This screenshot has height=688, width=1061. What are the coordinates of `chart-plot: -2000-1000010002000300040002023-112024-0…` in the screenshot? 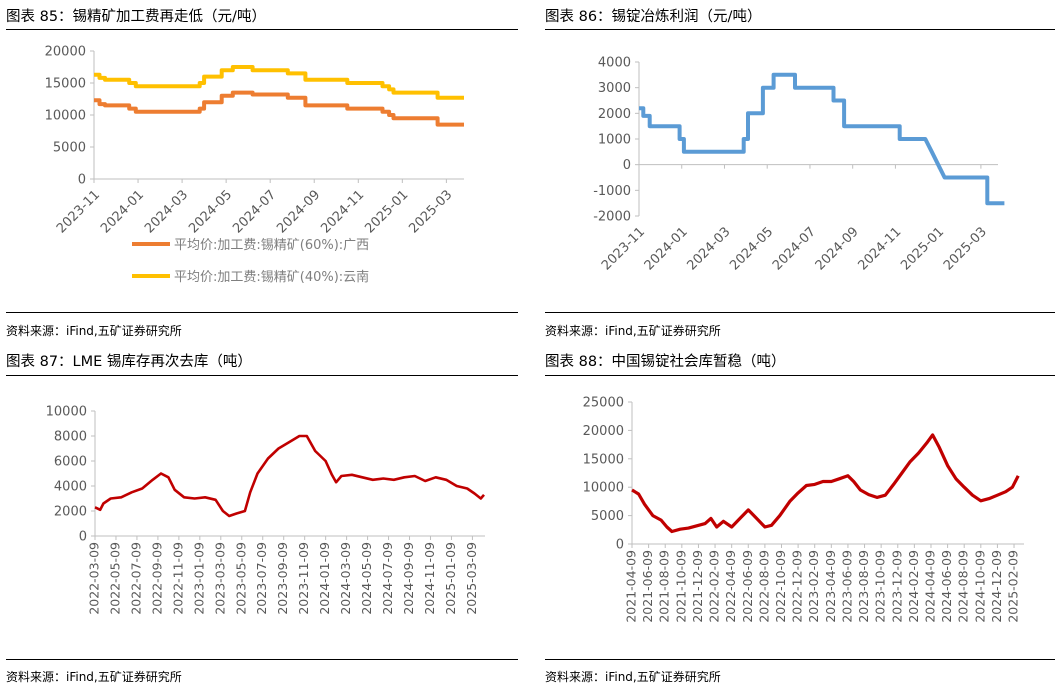 It's located at (799, 164).